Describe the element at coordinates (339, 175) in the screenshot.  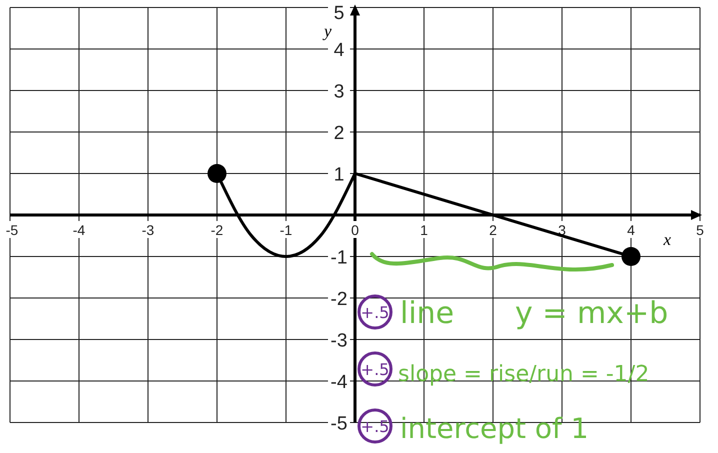
I see `y-tick-label: 1` at that location.